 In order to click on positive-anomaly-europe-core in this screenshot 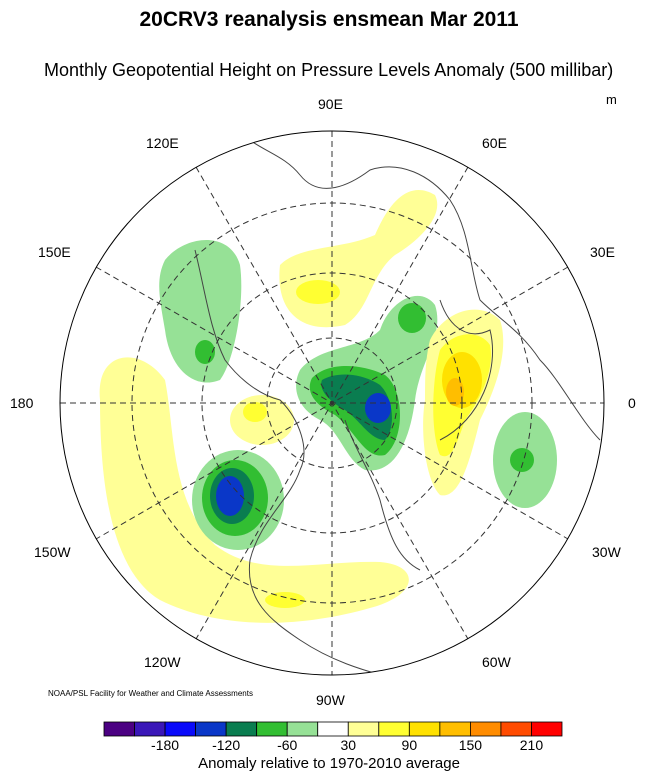, I will do `click(455, 392)`.